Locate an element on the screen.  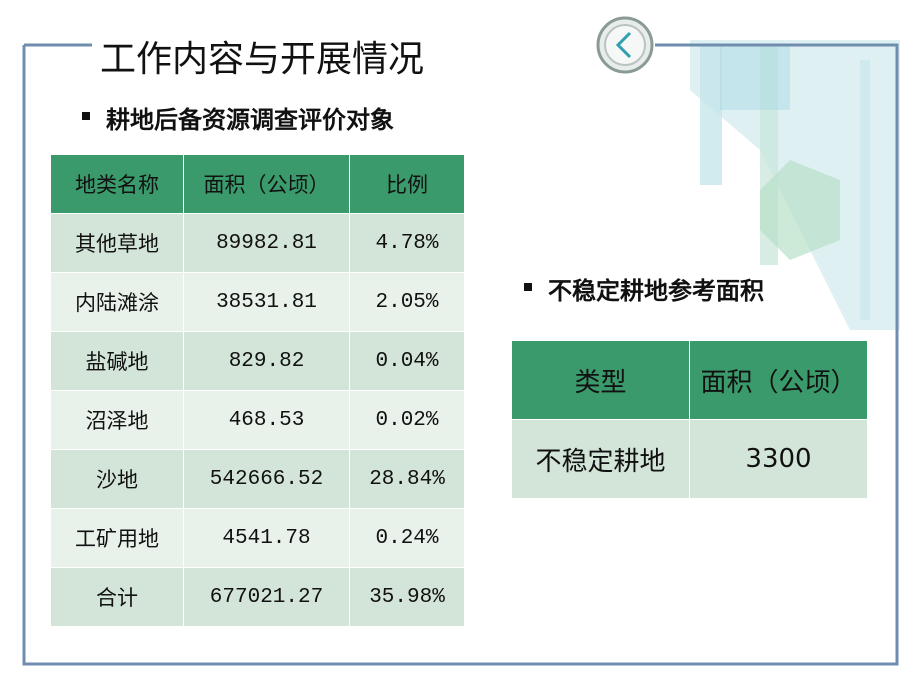
back-button-inner is located at coordinates (625, 45).